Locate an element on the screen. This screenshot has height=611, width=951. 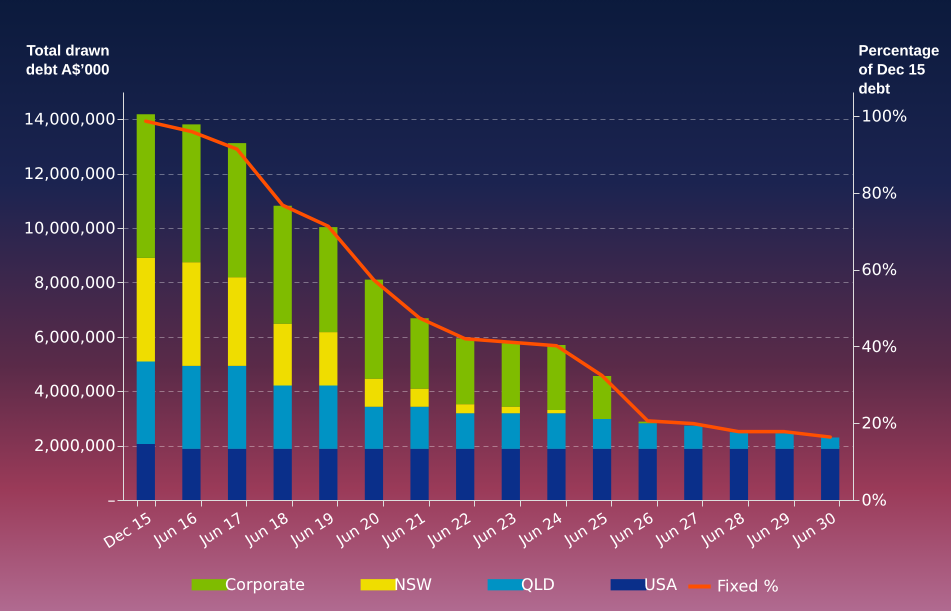
y2-tick-label: 100% is located at coordinates (885, 116).